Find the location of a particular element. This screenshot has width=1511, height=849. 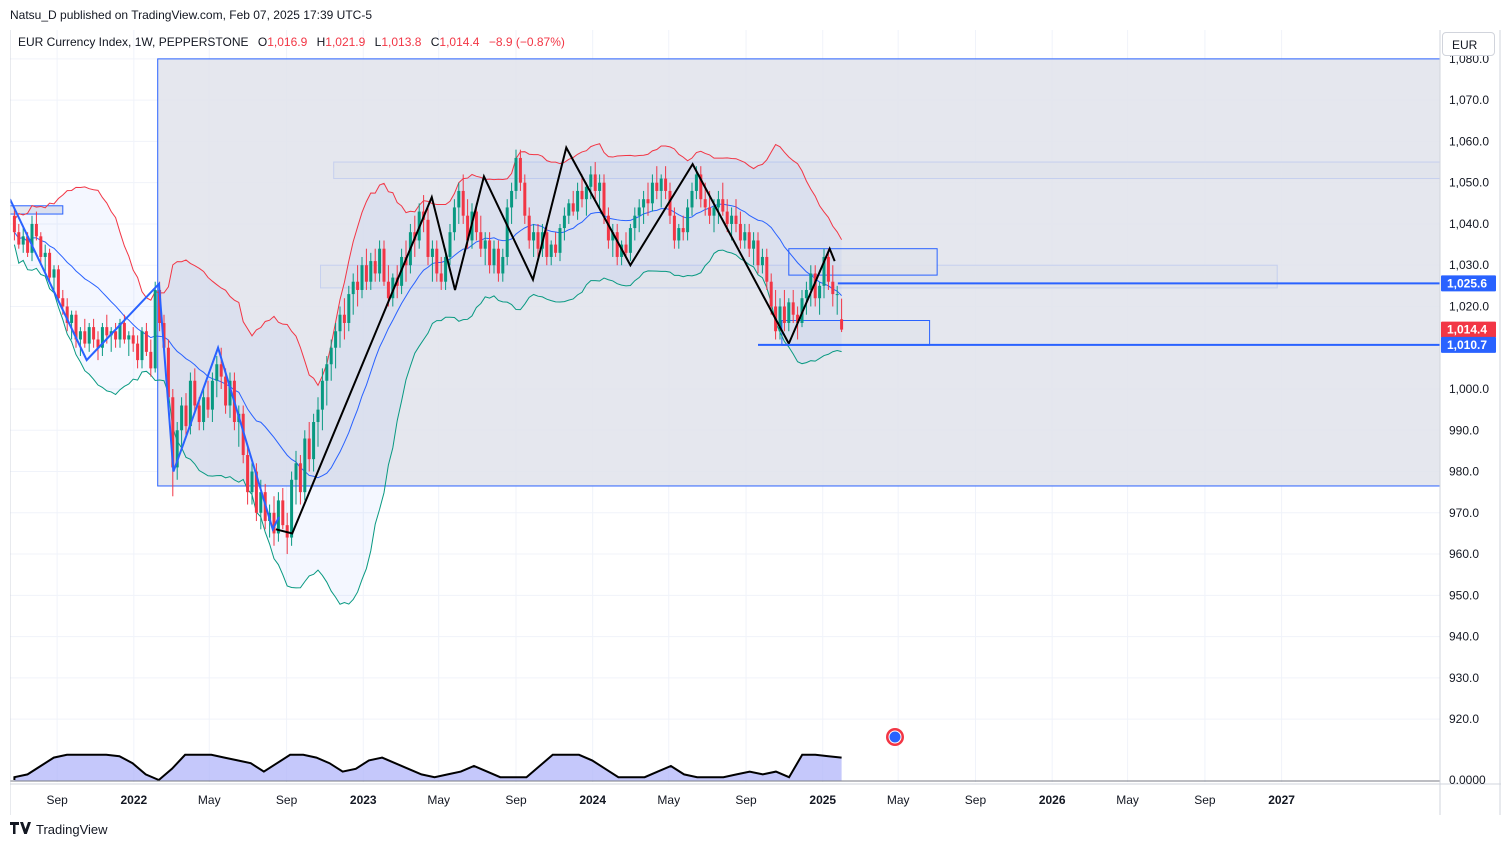

x-tick-label: 2025 is located at coordinates (822, 800).